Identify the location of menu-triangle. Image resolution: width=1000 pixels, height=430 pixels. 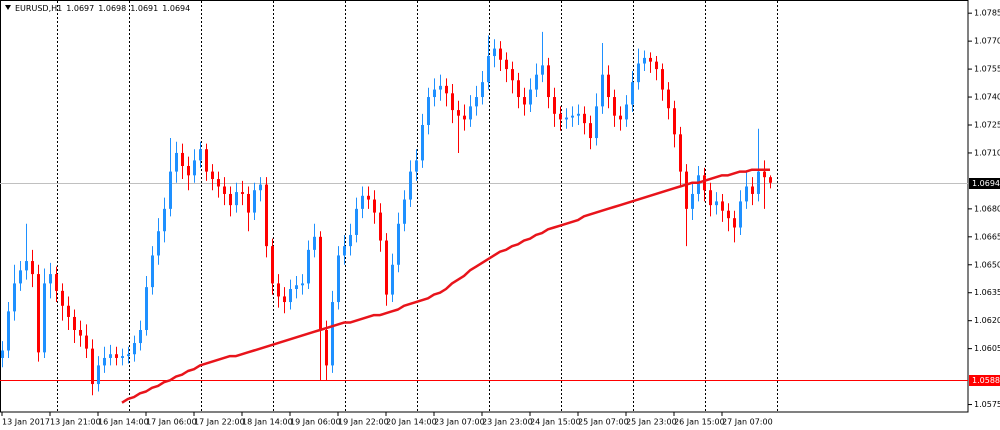
(8, 7).